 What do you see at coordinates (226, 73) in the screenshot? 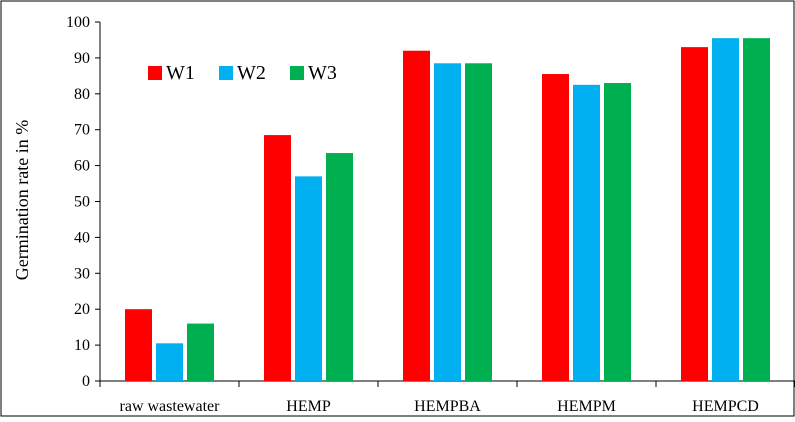
I see `legend-swatch-w2` at bounding box center [226, 73].